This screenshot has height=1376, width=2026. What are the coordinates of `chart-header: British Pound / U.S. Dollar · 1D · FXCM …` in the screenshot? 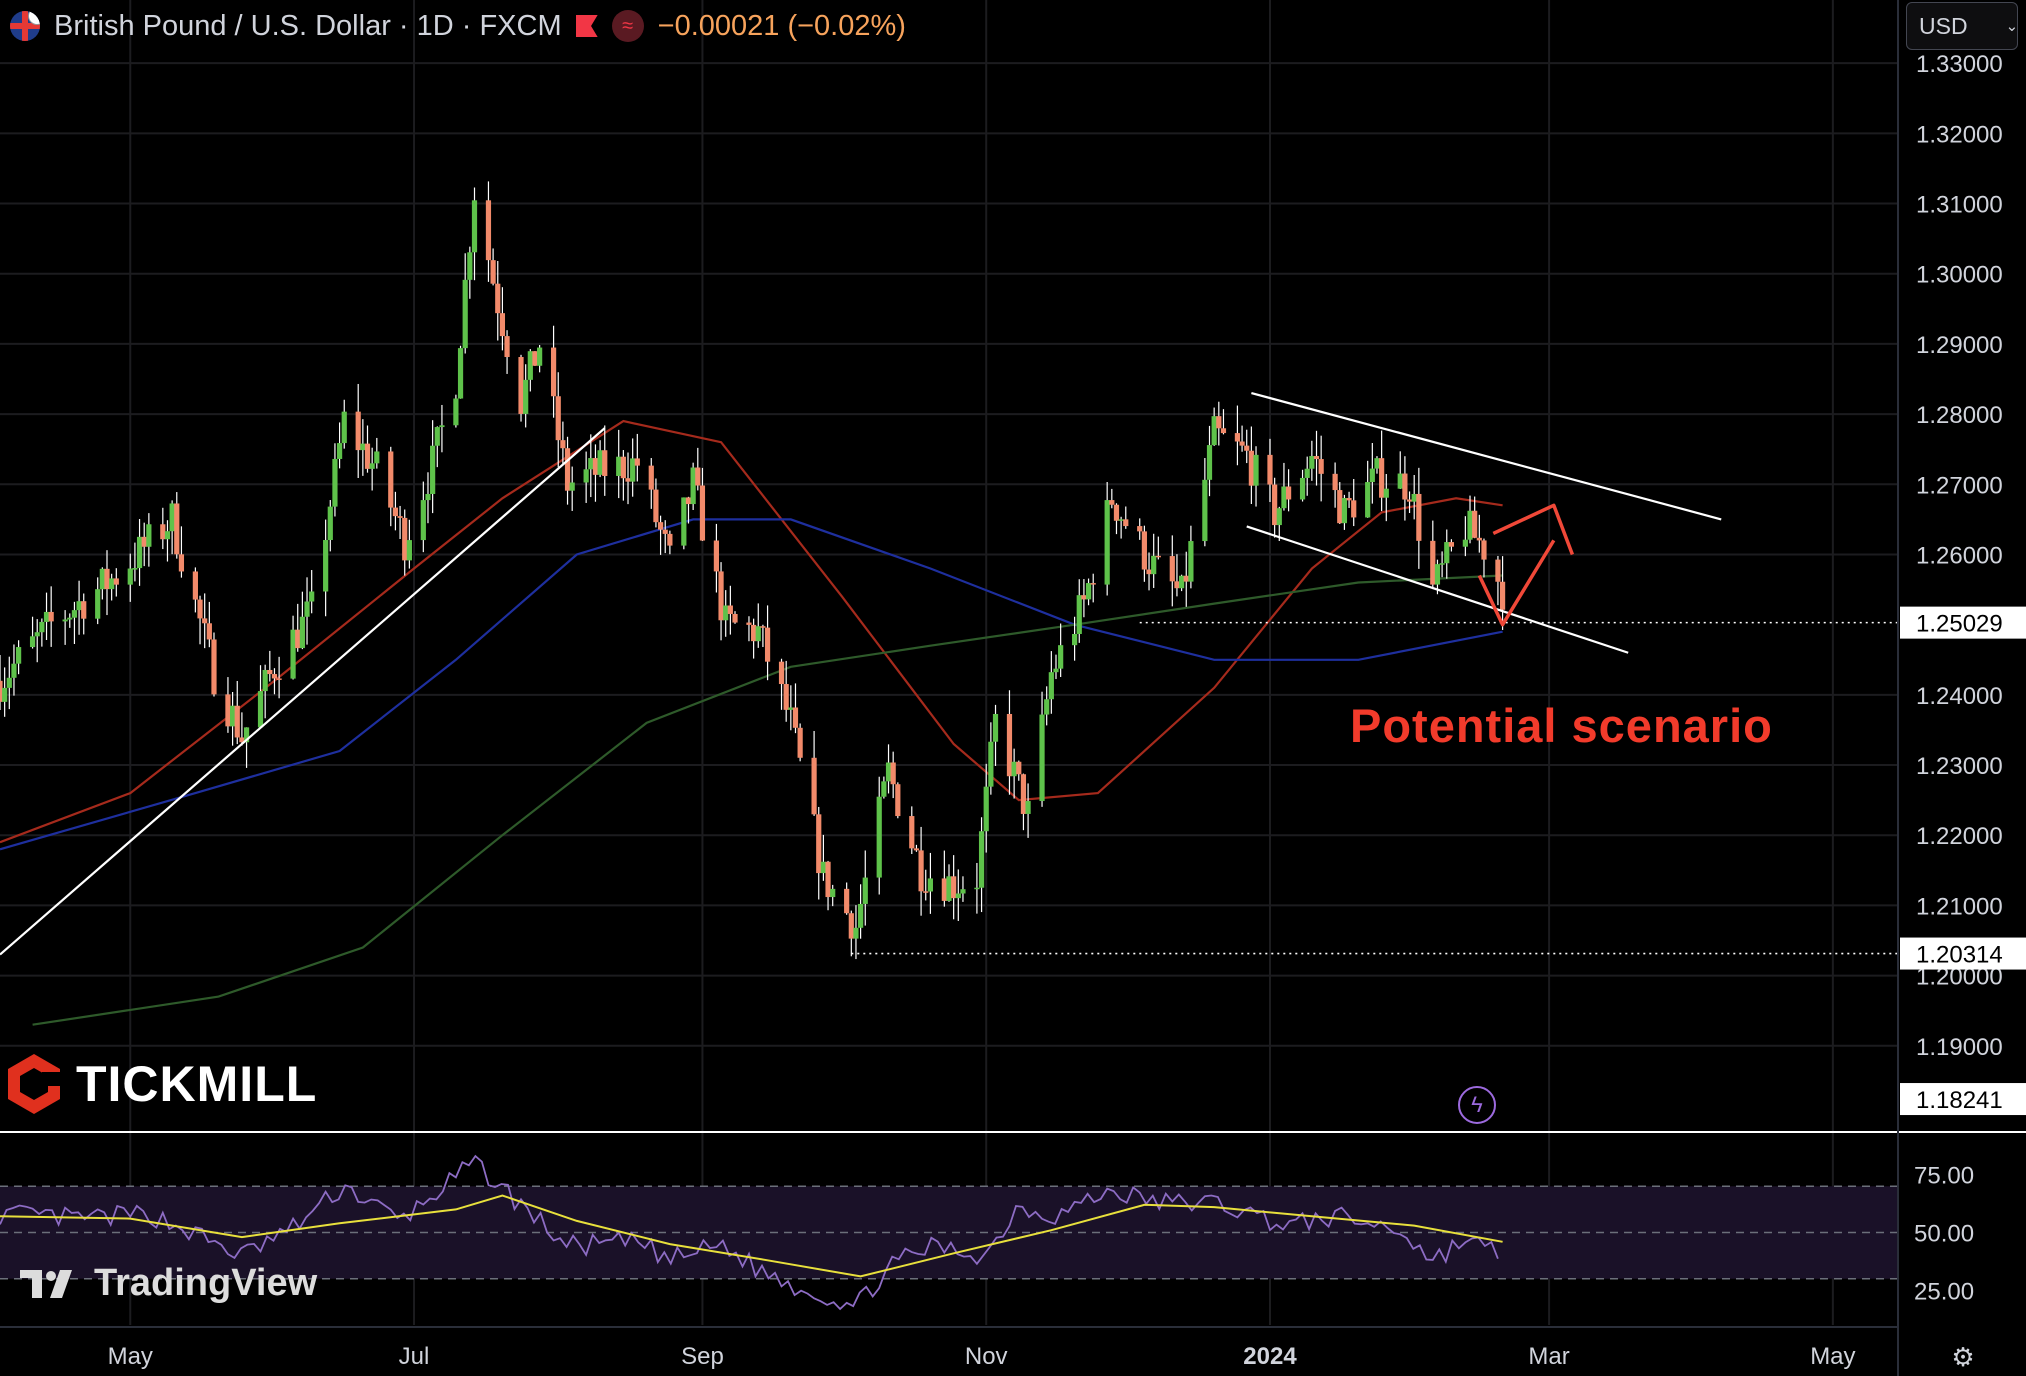 It's located at (458, 26).